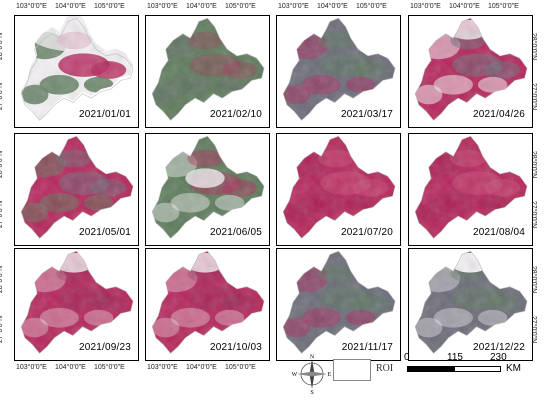 This screenshot has width=550, height=420. I want to click on compass-e-label: E, so click(330, 375).